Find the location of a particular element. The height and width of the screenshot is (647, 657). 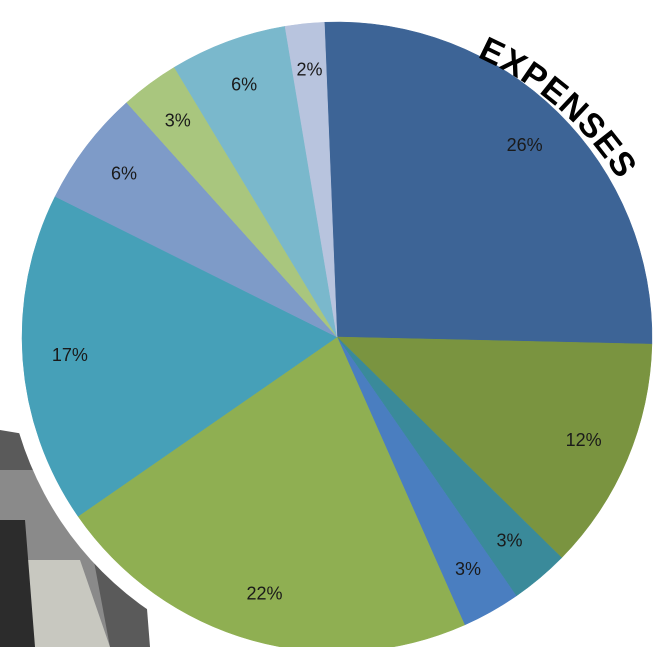

data-label: 2% is located at coordinates (309, 69).